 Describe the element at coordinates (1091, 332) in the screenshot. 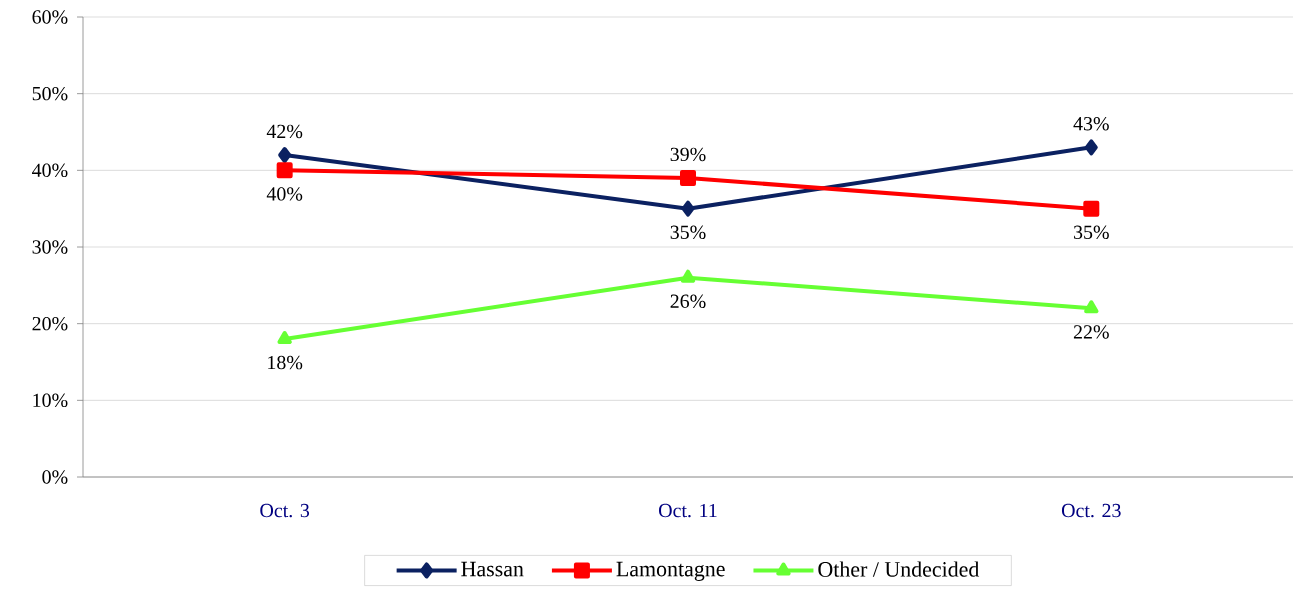

I see `data-label: 22%` at that location.